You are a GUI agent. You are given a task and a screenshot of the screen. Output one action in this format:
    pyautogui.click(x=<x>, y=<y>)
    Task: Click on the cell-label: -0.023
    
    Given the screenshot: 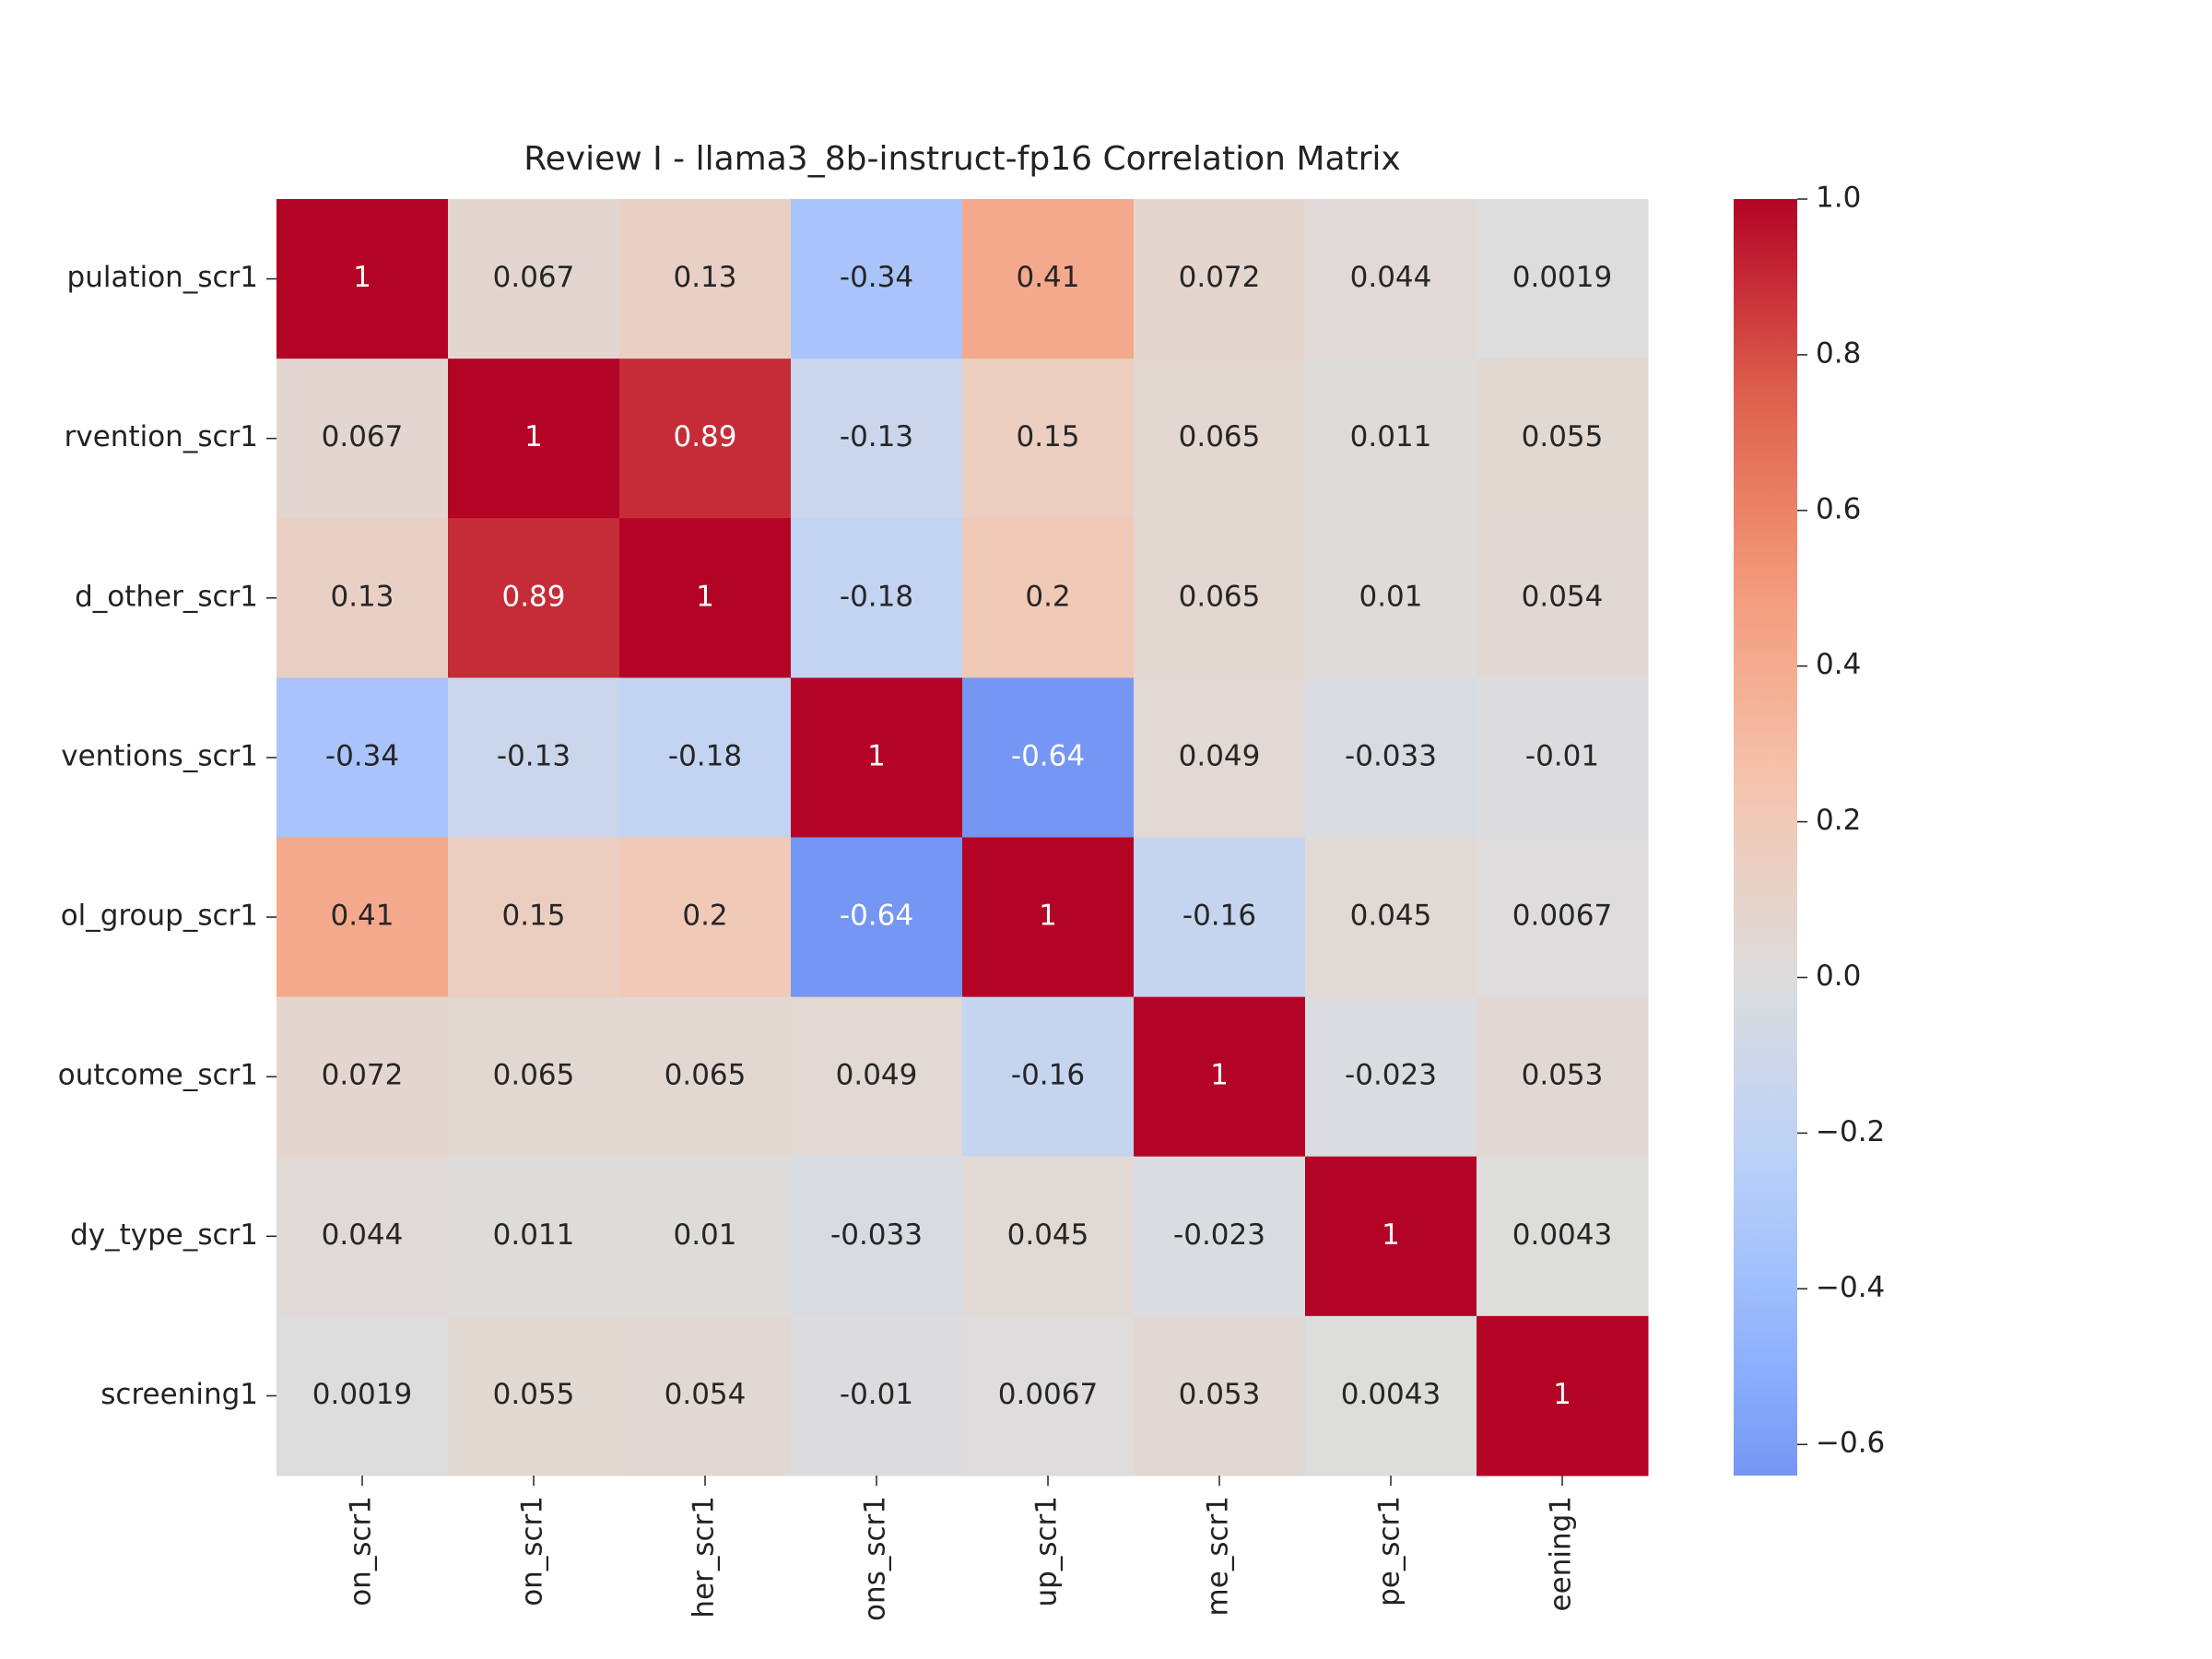 What is the action you would take?
    pyautogui.click(x=1219, y=1235)
    